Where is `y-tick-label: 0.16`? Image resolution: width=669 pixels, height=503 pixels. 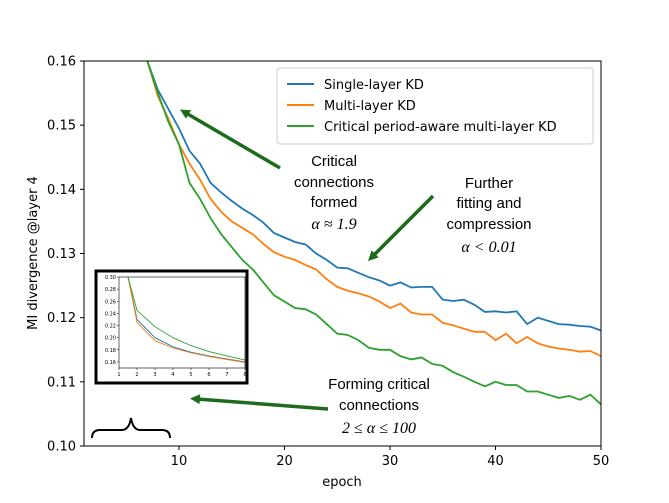 y-tick-label: 0.16 is located at coordinates (61, 62).